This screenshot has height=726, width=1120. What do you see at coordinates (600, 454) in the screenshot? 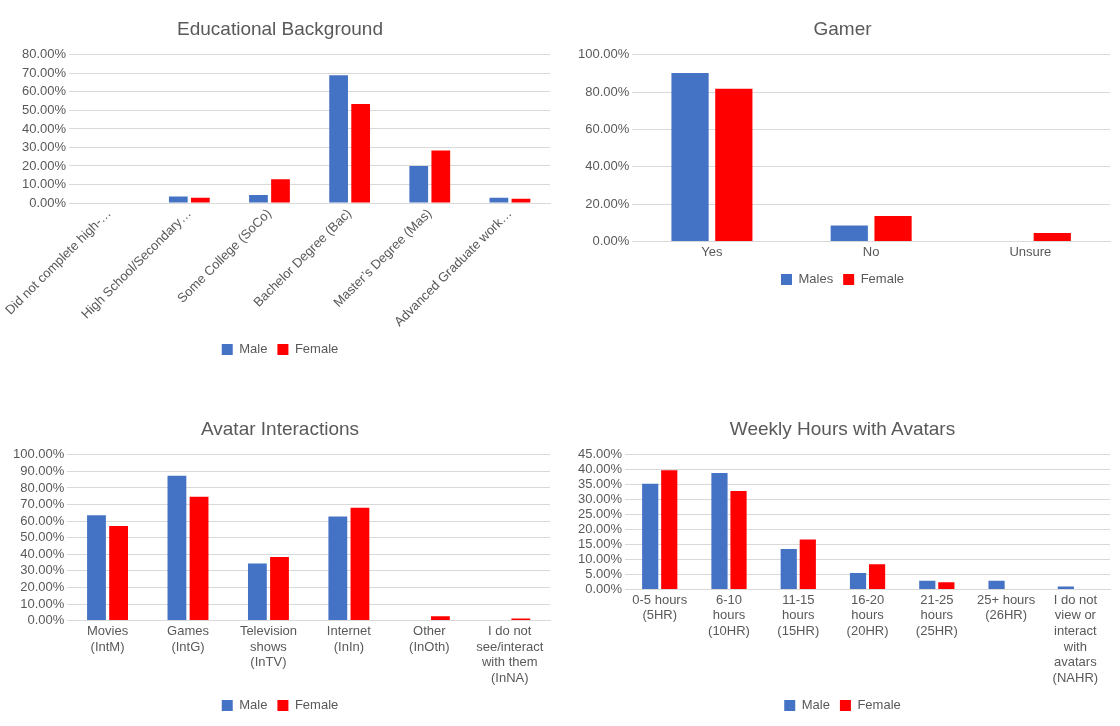
I see `y-tick-label: 45.00%` at bounding box center [600, 454].